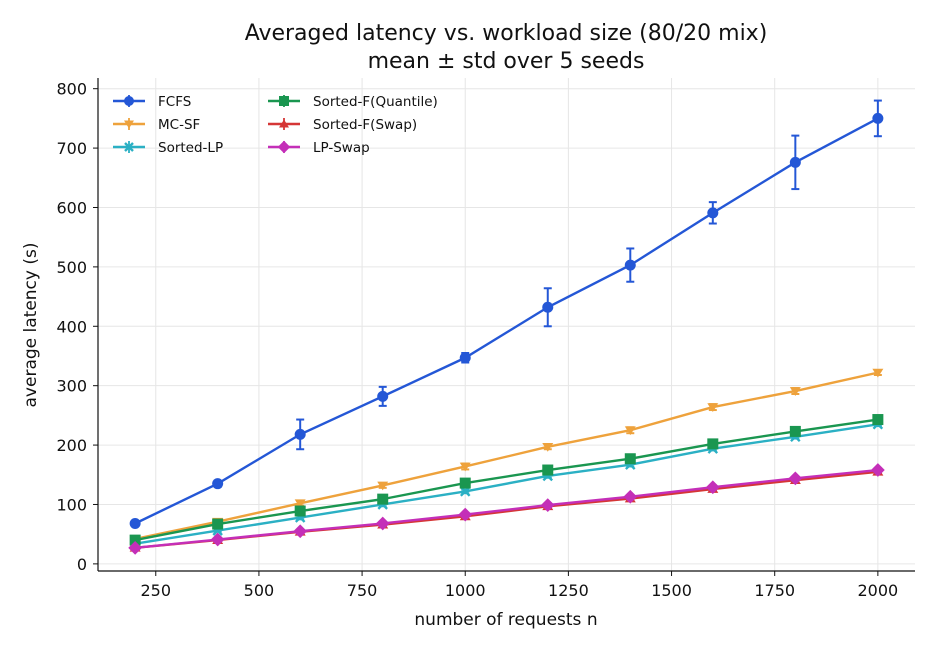 The image size is (936, 650). I want to click on legend-label: Sorted-F(Quantile), so click(375, 102).